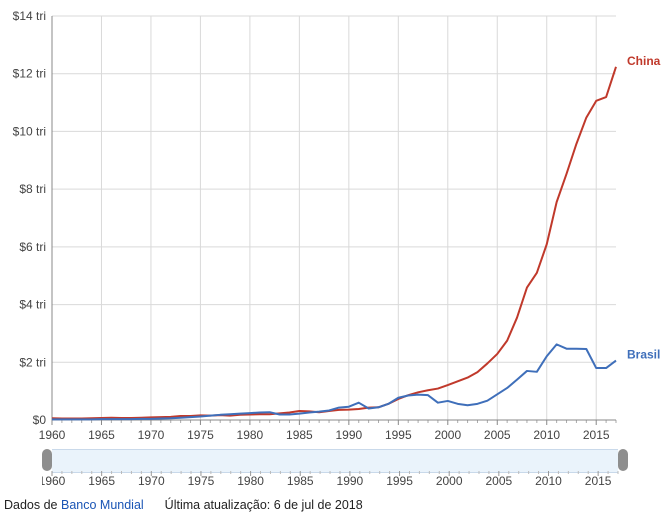 The image size is (669, 519). What do you see at coordinates (32, 247) in the screenshot?
I see `y-tick-label: $6 tri` at bounding box center [32, 247].